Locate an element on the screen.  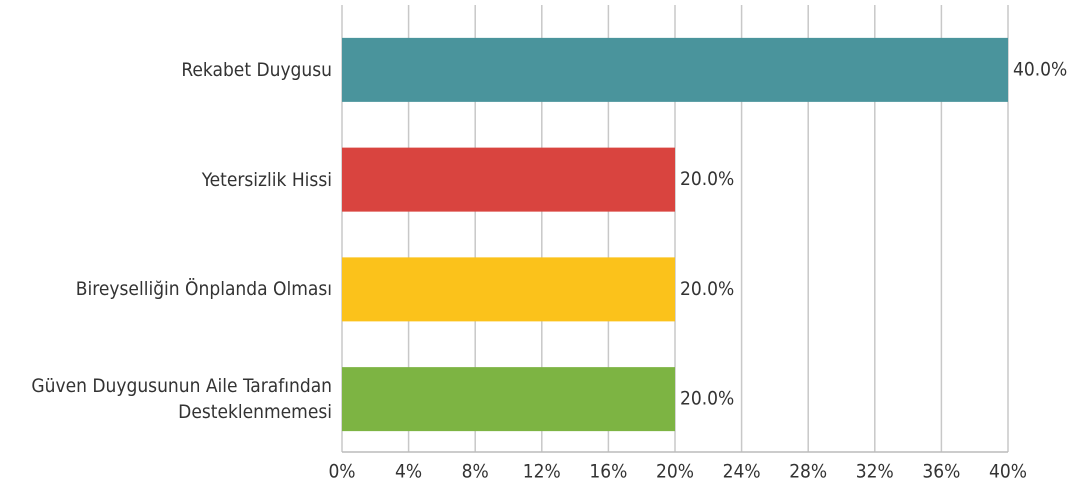
x-tick-label: 12% is located at coordinates (542, 472).